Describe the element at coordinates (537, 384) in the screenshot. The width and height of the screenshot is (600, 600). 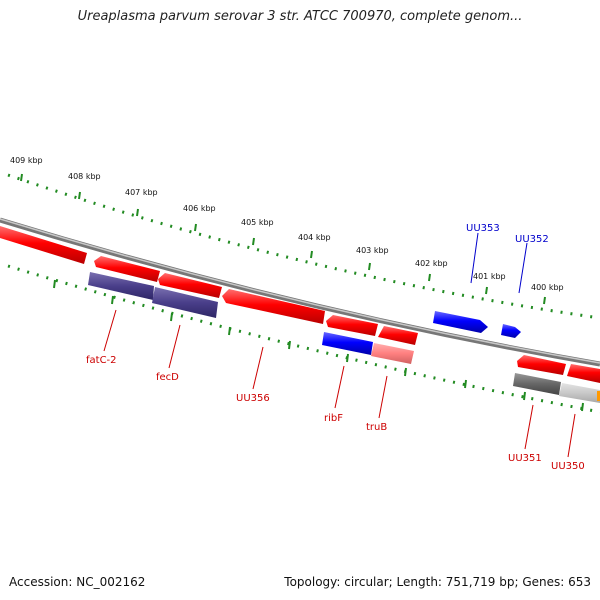
I see `track-UU351` at that location.